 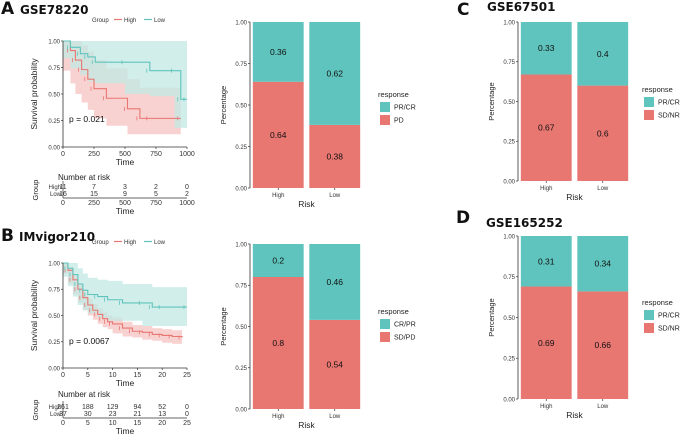 What do you see at coordinates (54, 343) in the screenshot?
I see `km-b-y-tick: 0.25` at bounding box center [54, 343].